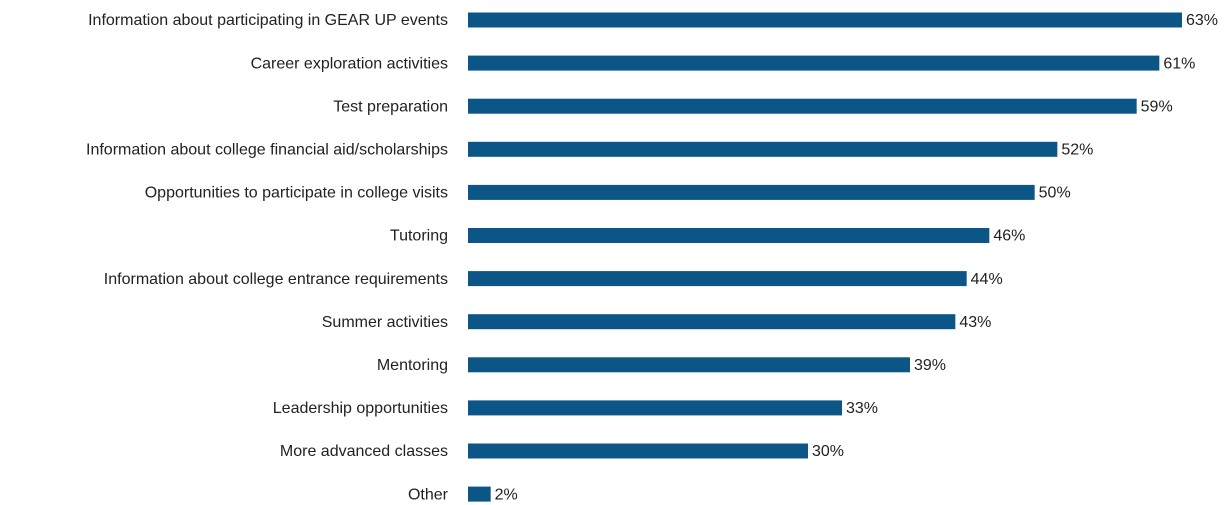 The width and height of the screenshot is (1228, 505). I want to click on value-label: 44%, so click(987, 279).